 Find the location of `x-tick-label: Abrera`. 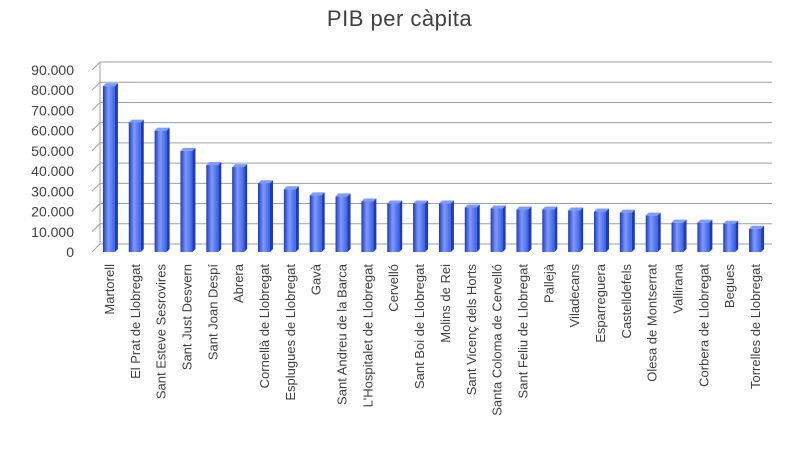

x-tick-label: Abrera is located at coordinates (238, 283).